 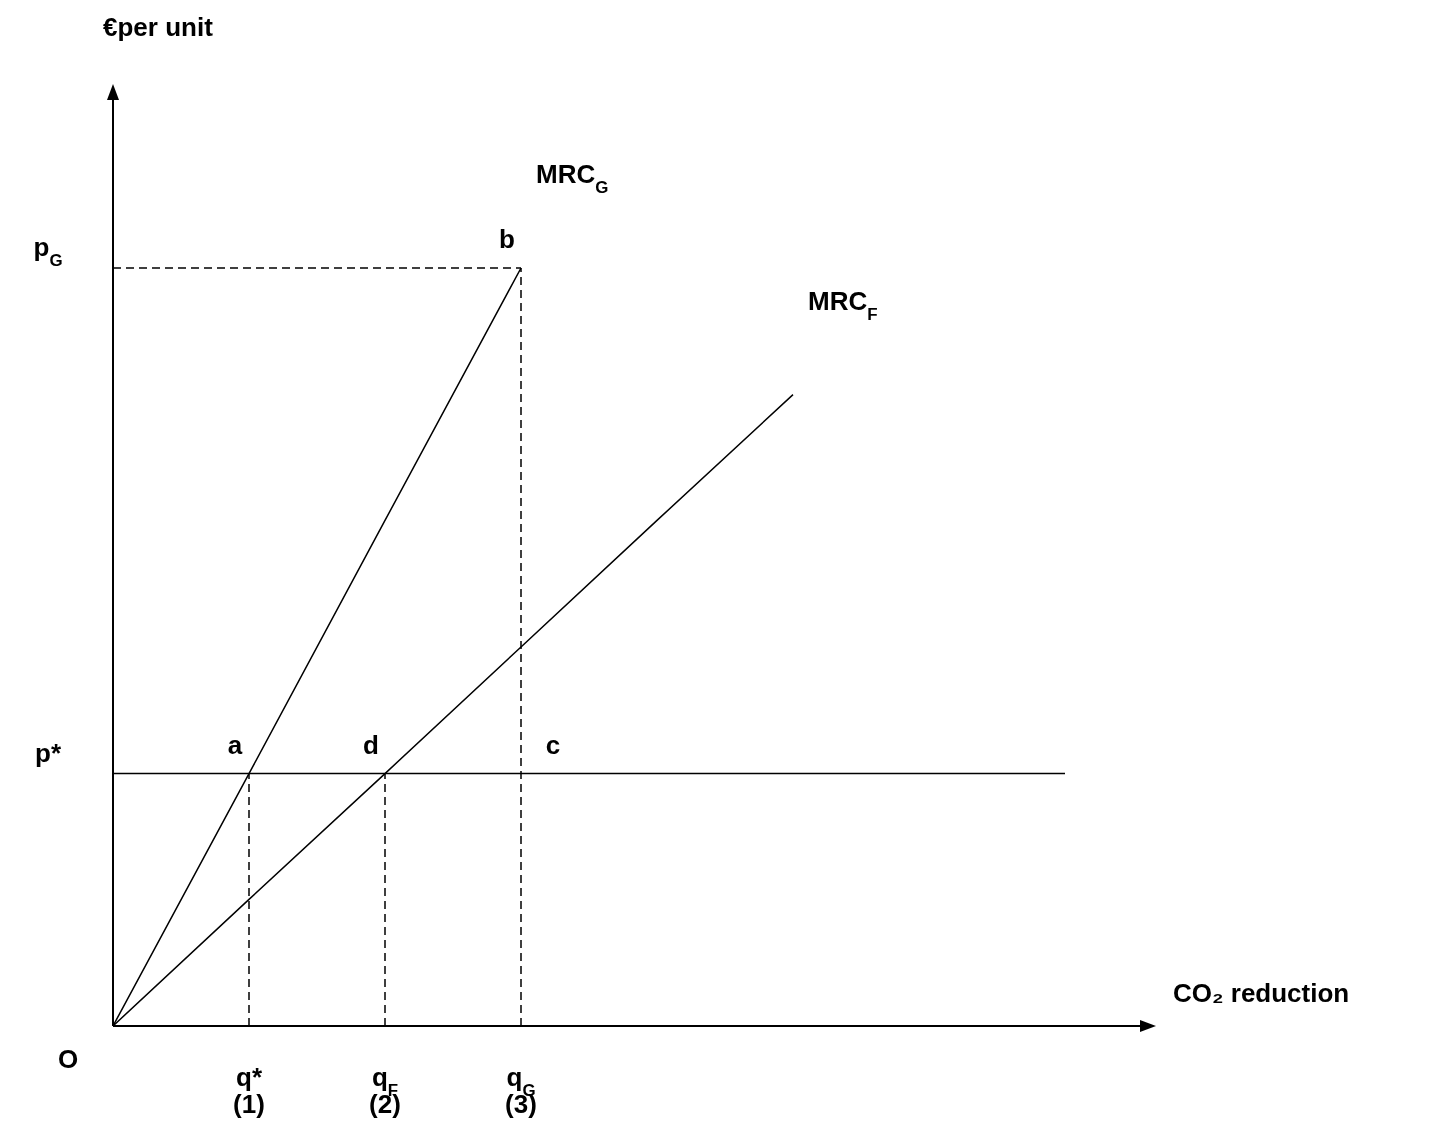 What do you see at coordinates (249, 1091) in the screenshot?
I see `x-tick-label: q* (1)` at bounding box center [249, 1091].